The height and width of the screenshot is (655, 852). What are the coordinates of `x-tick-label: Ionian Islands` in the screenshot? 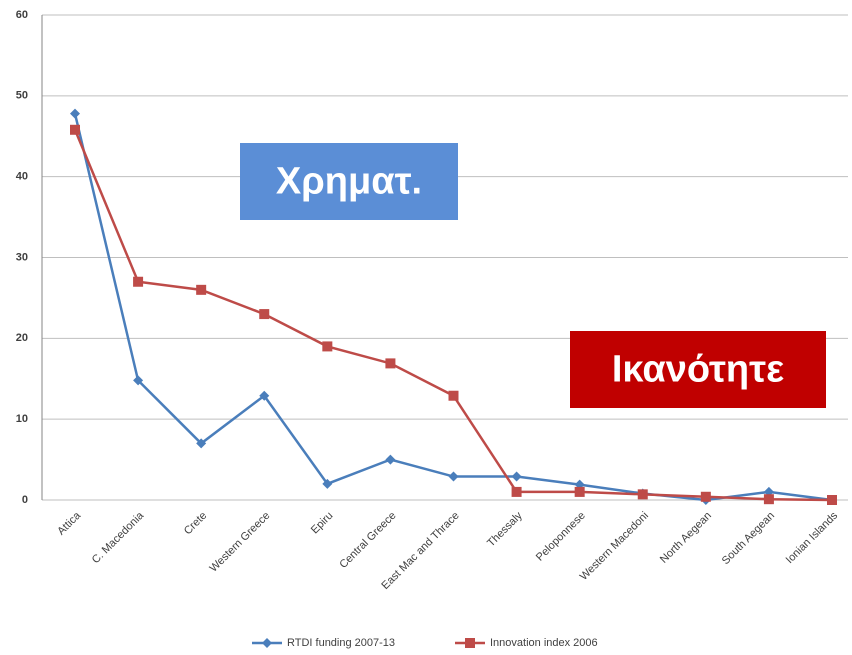 It's located at (812, 537).